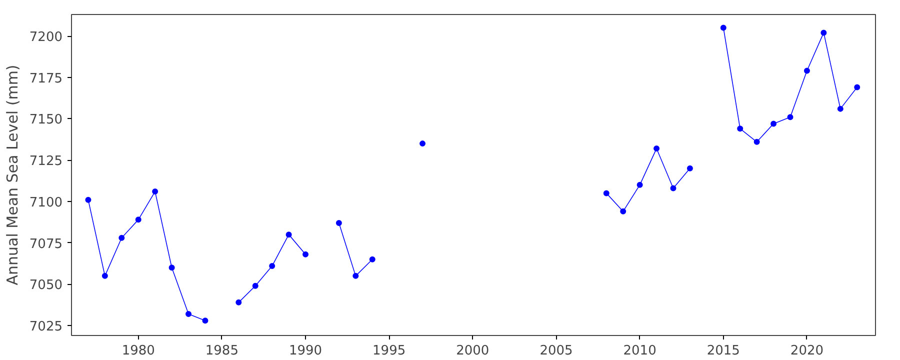  What do you see at coordinates (221, 351) in the screenshot?
I see `x-tick-label: 1985` at bounding box center [221, 351].